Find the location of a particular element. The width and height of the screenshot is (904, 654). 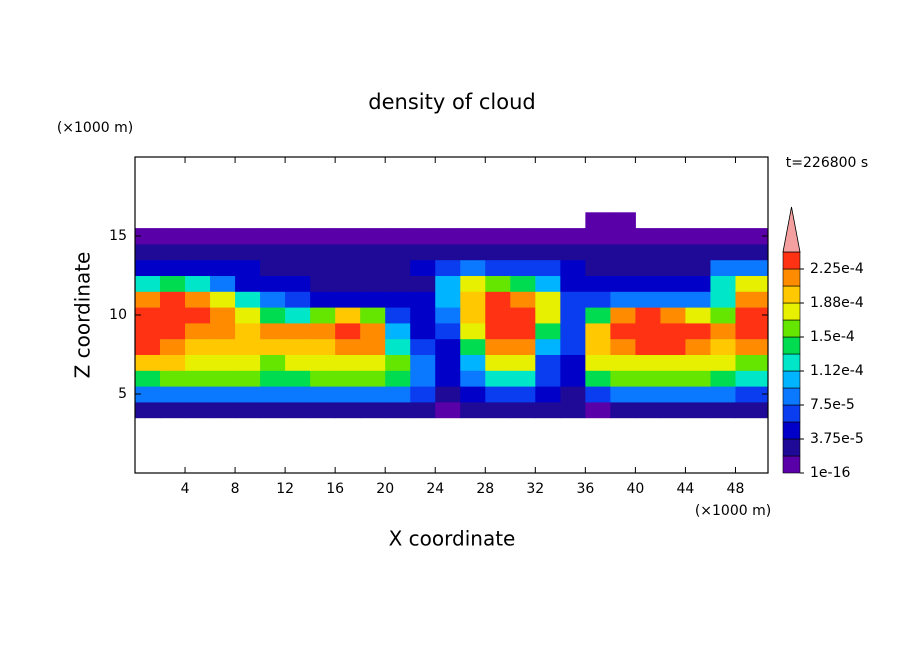

x-tick-label: 12 is located at coordinates (285, 489).